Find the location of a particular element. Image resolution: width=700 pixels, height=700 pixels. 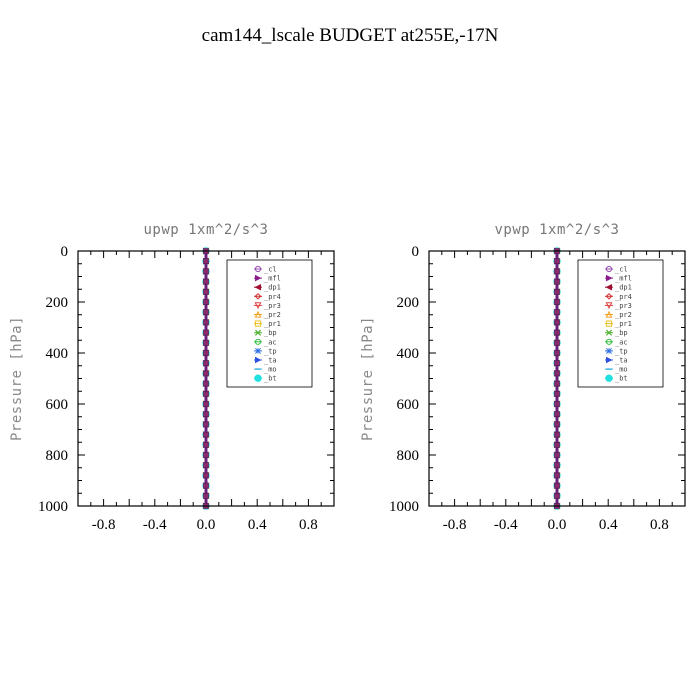

legend-label: _pr1 is located at coordinates (623, 324).